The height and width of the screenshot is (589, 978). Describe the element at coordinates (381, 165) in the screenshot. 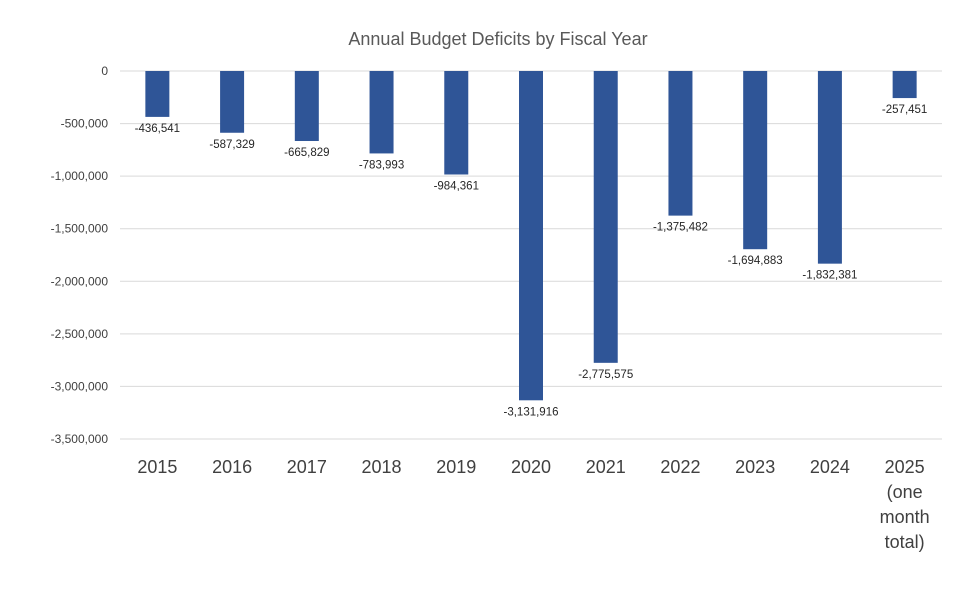

I see `data-label: -783,993` at that location.